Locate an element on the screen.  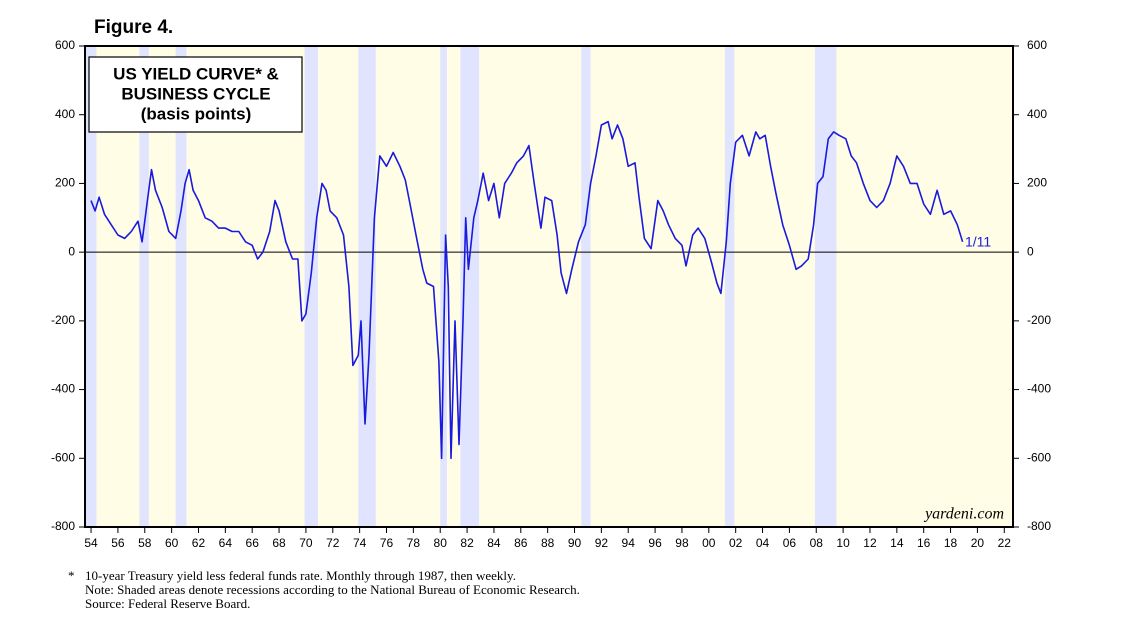
x-tick-label: 00 is located at coordinates (709, 543).